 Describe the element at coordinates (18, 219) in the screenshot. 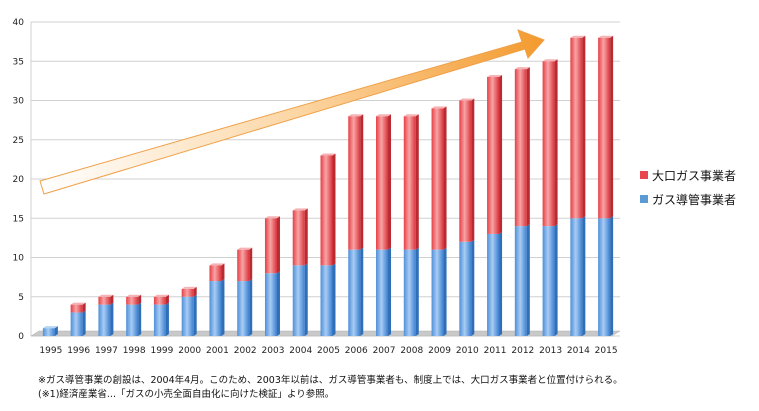

I see `y-tick-label: 15` at that location.